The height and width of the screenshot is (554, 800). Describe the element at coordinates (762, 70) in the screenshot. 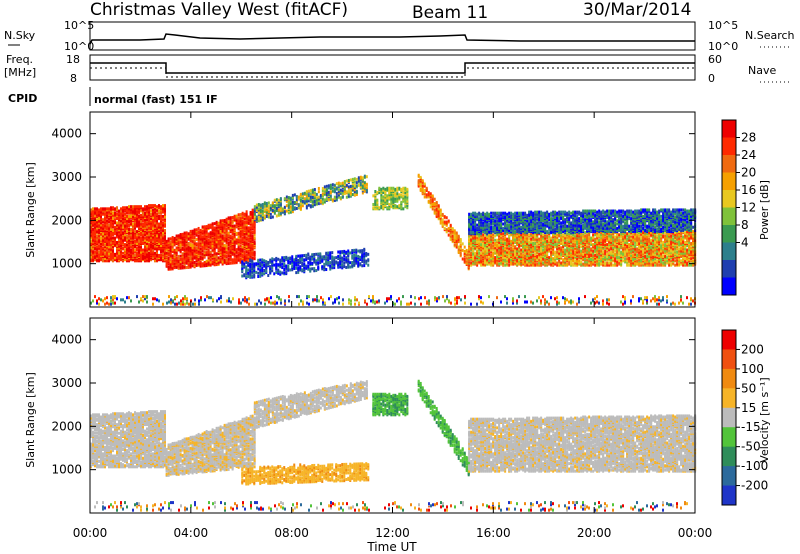

I see `nave-label: Nave` at that location.